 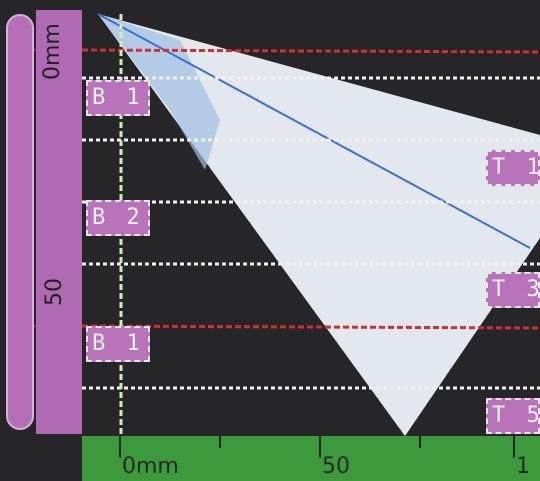 What do you see at coordinates (310, 327) in the screenshot?
I see `gate-line-bottom` at bounding box center [310, 327].